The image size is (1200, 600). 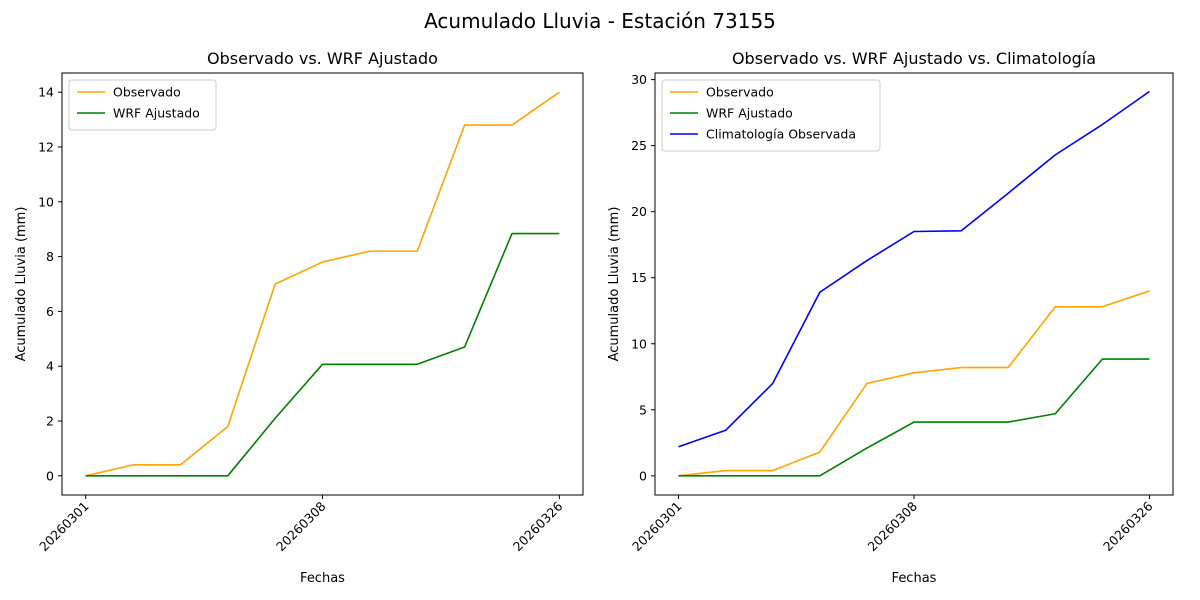 What do you see at coordinates (50, 256) in the screenshot?
I see `y-tick-label: 8` at bounding box center [50, 256].